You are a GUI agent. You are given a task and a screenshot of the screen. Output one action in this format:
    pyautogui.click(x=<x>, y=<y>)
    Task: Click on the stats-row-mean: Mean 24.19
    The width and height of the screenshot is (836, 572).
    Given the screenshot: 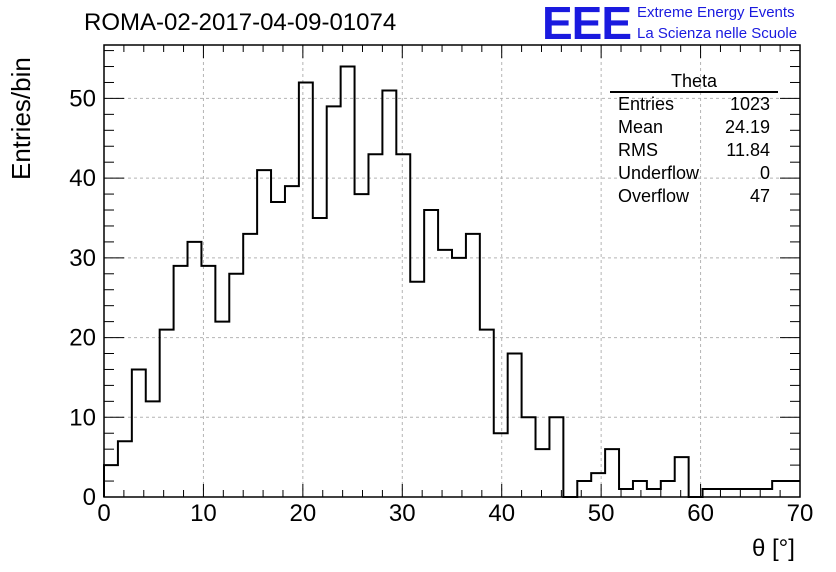 What is the action you would take?
    pyautogui.click(x=694, y=127)
    